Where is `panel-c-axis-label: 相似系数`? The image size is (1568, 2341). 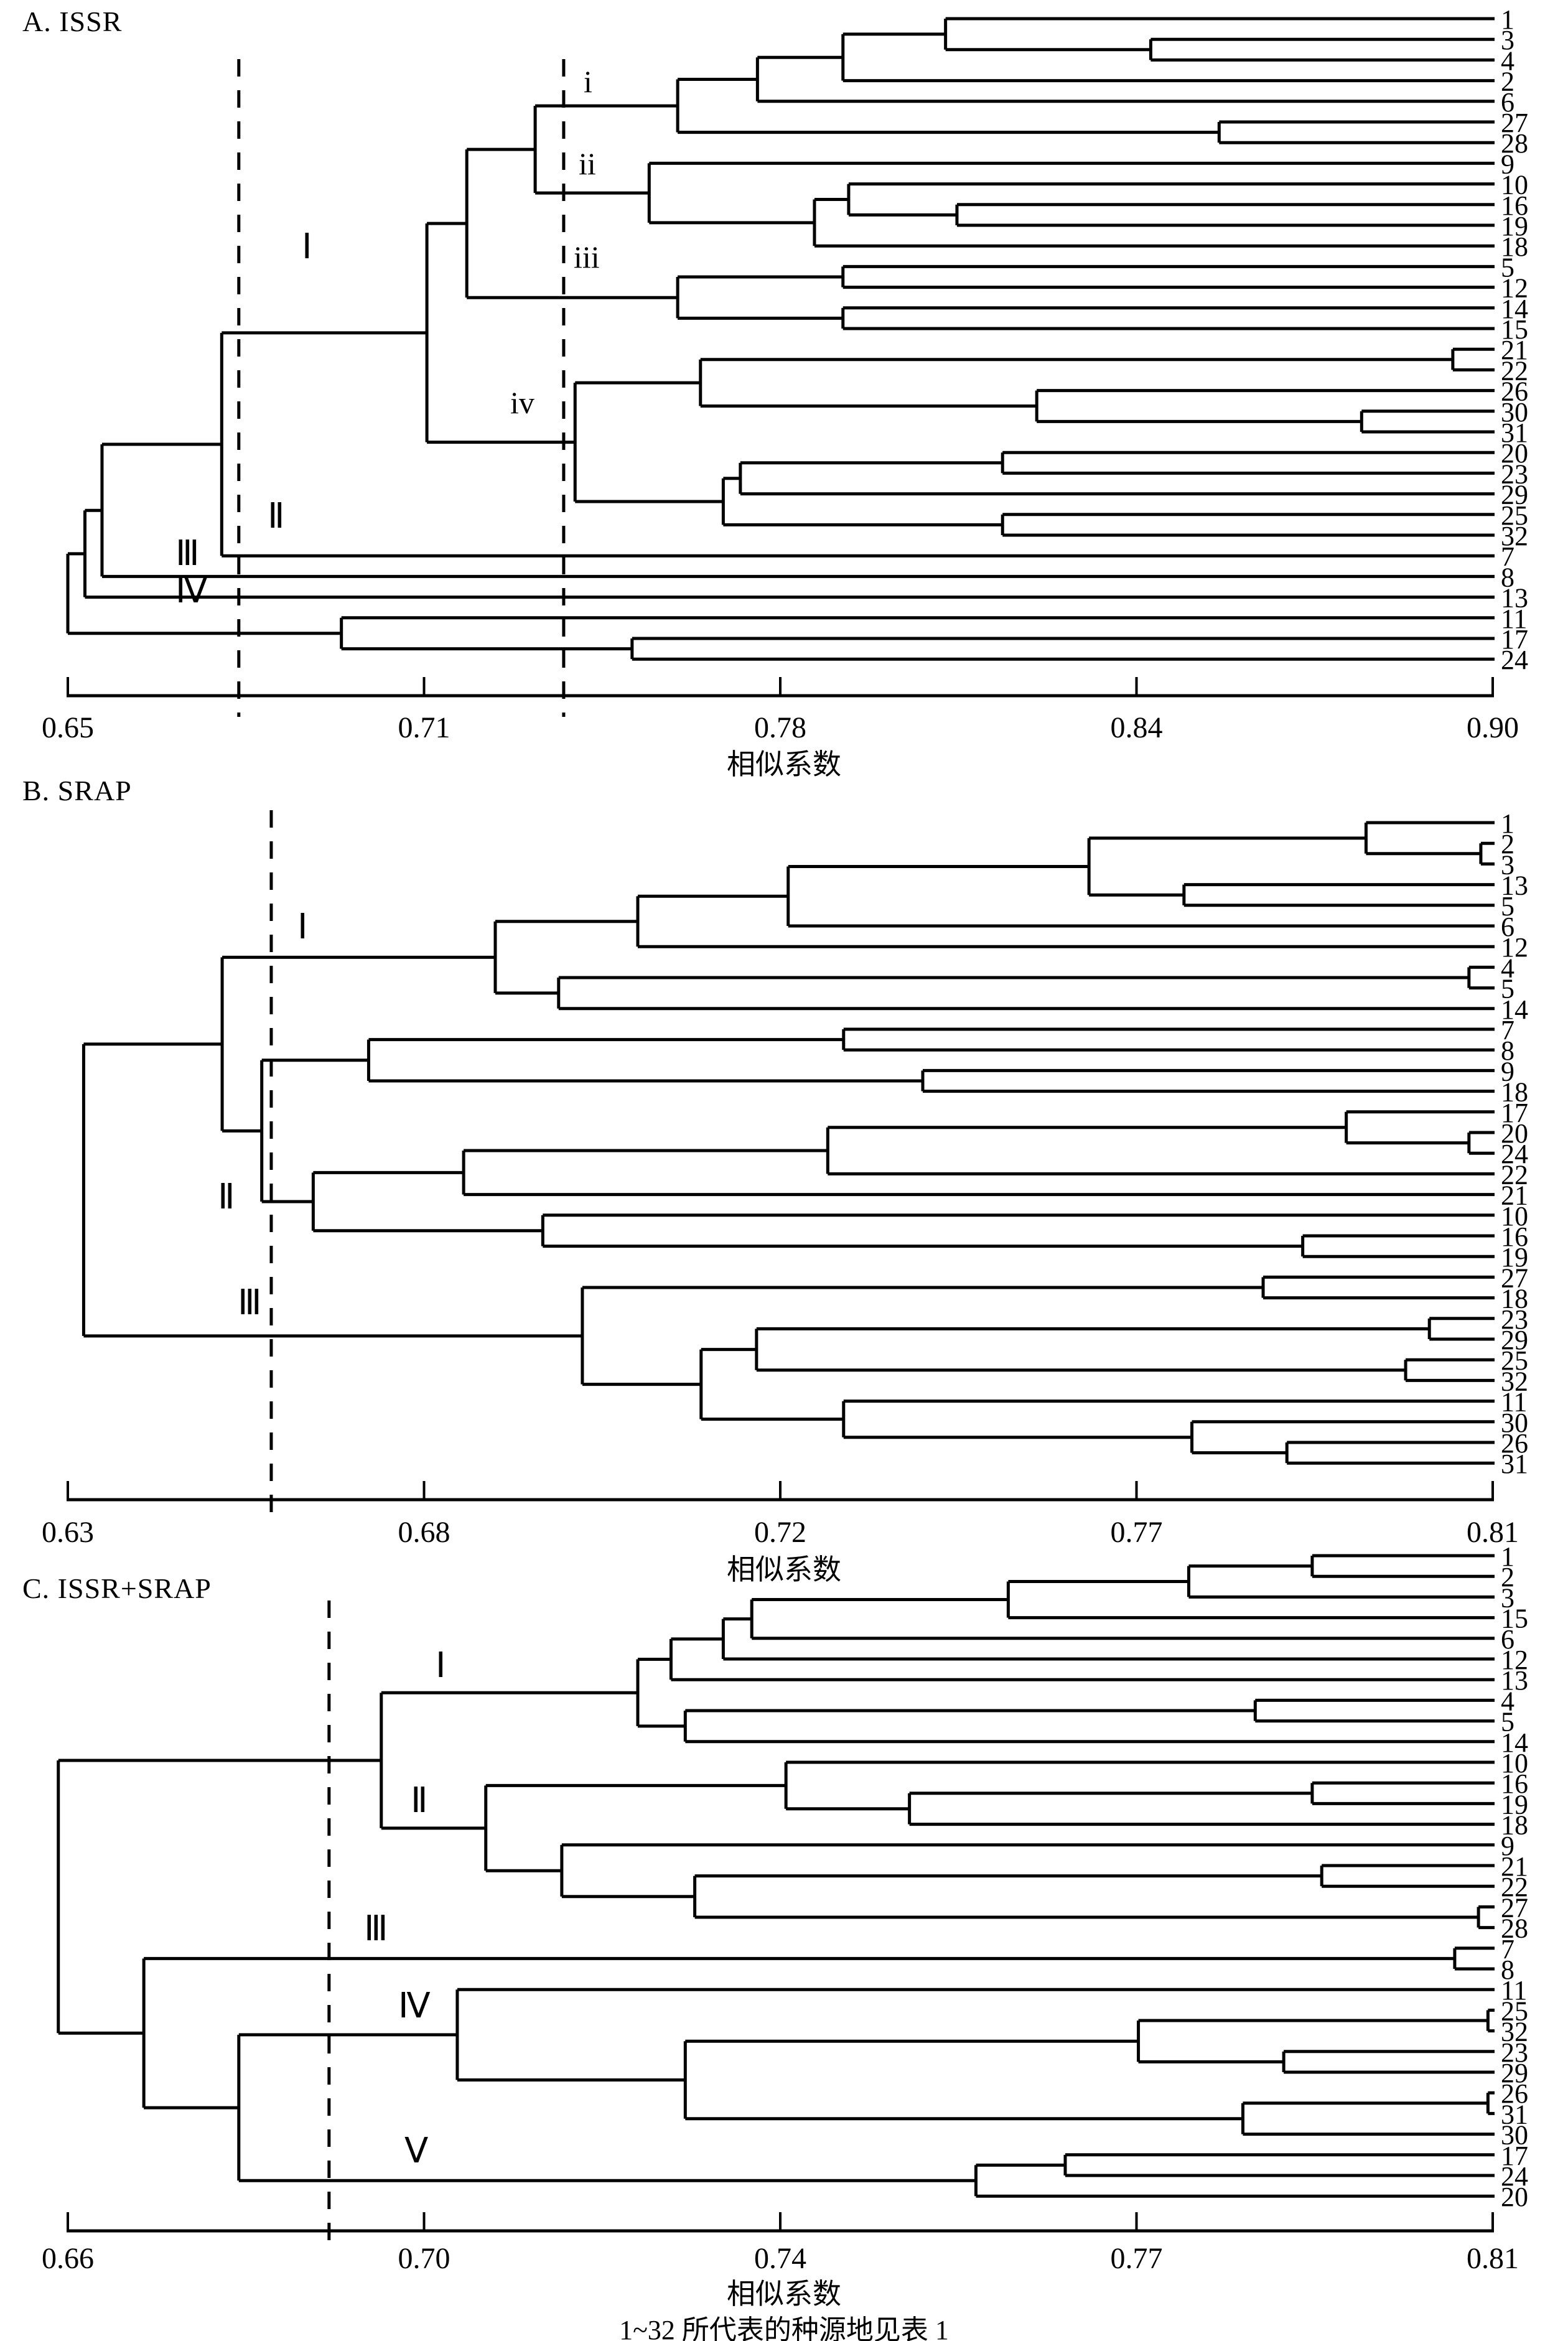 panel-c-axis-label: 相似系数 is located at coordinates (784, 2294).